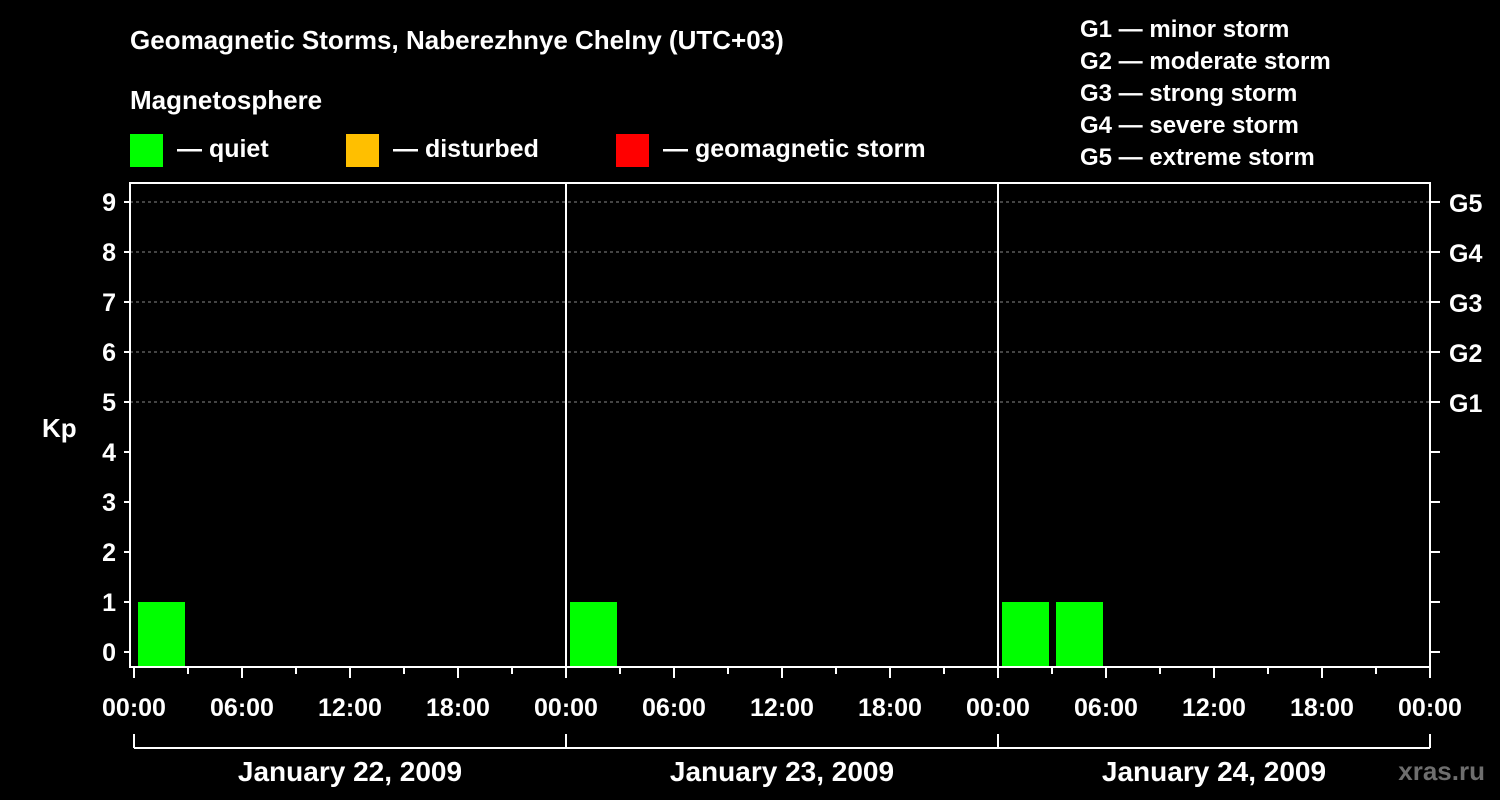 The width and height of the screenshot is (1500, 800). What do you see at coordinates (1214, 771) in the screenshot?
I see `day-label: January 24, 2009` at bounding box center [1214, 771].